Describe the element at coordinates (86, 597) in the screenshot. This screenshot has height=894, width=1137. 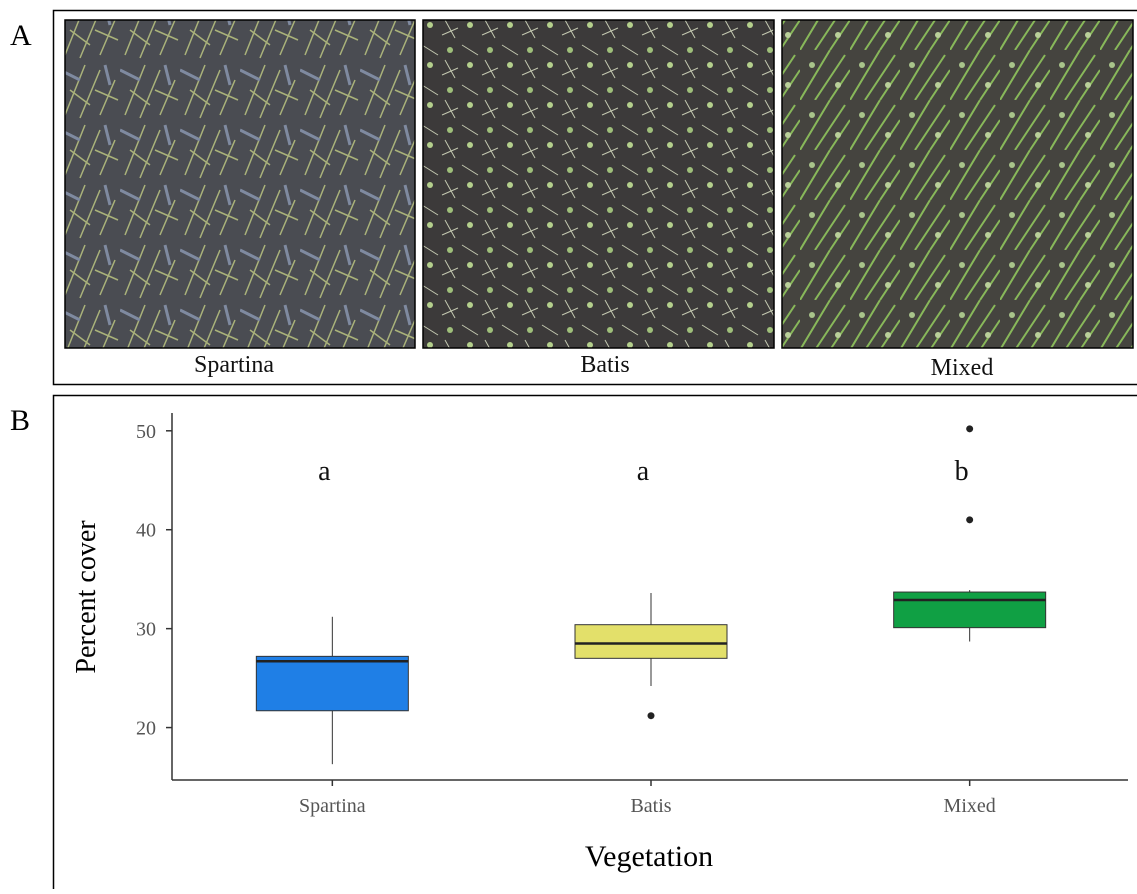
I see `y-axis-title: Percent cover` at that location.